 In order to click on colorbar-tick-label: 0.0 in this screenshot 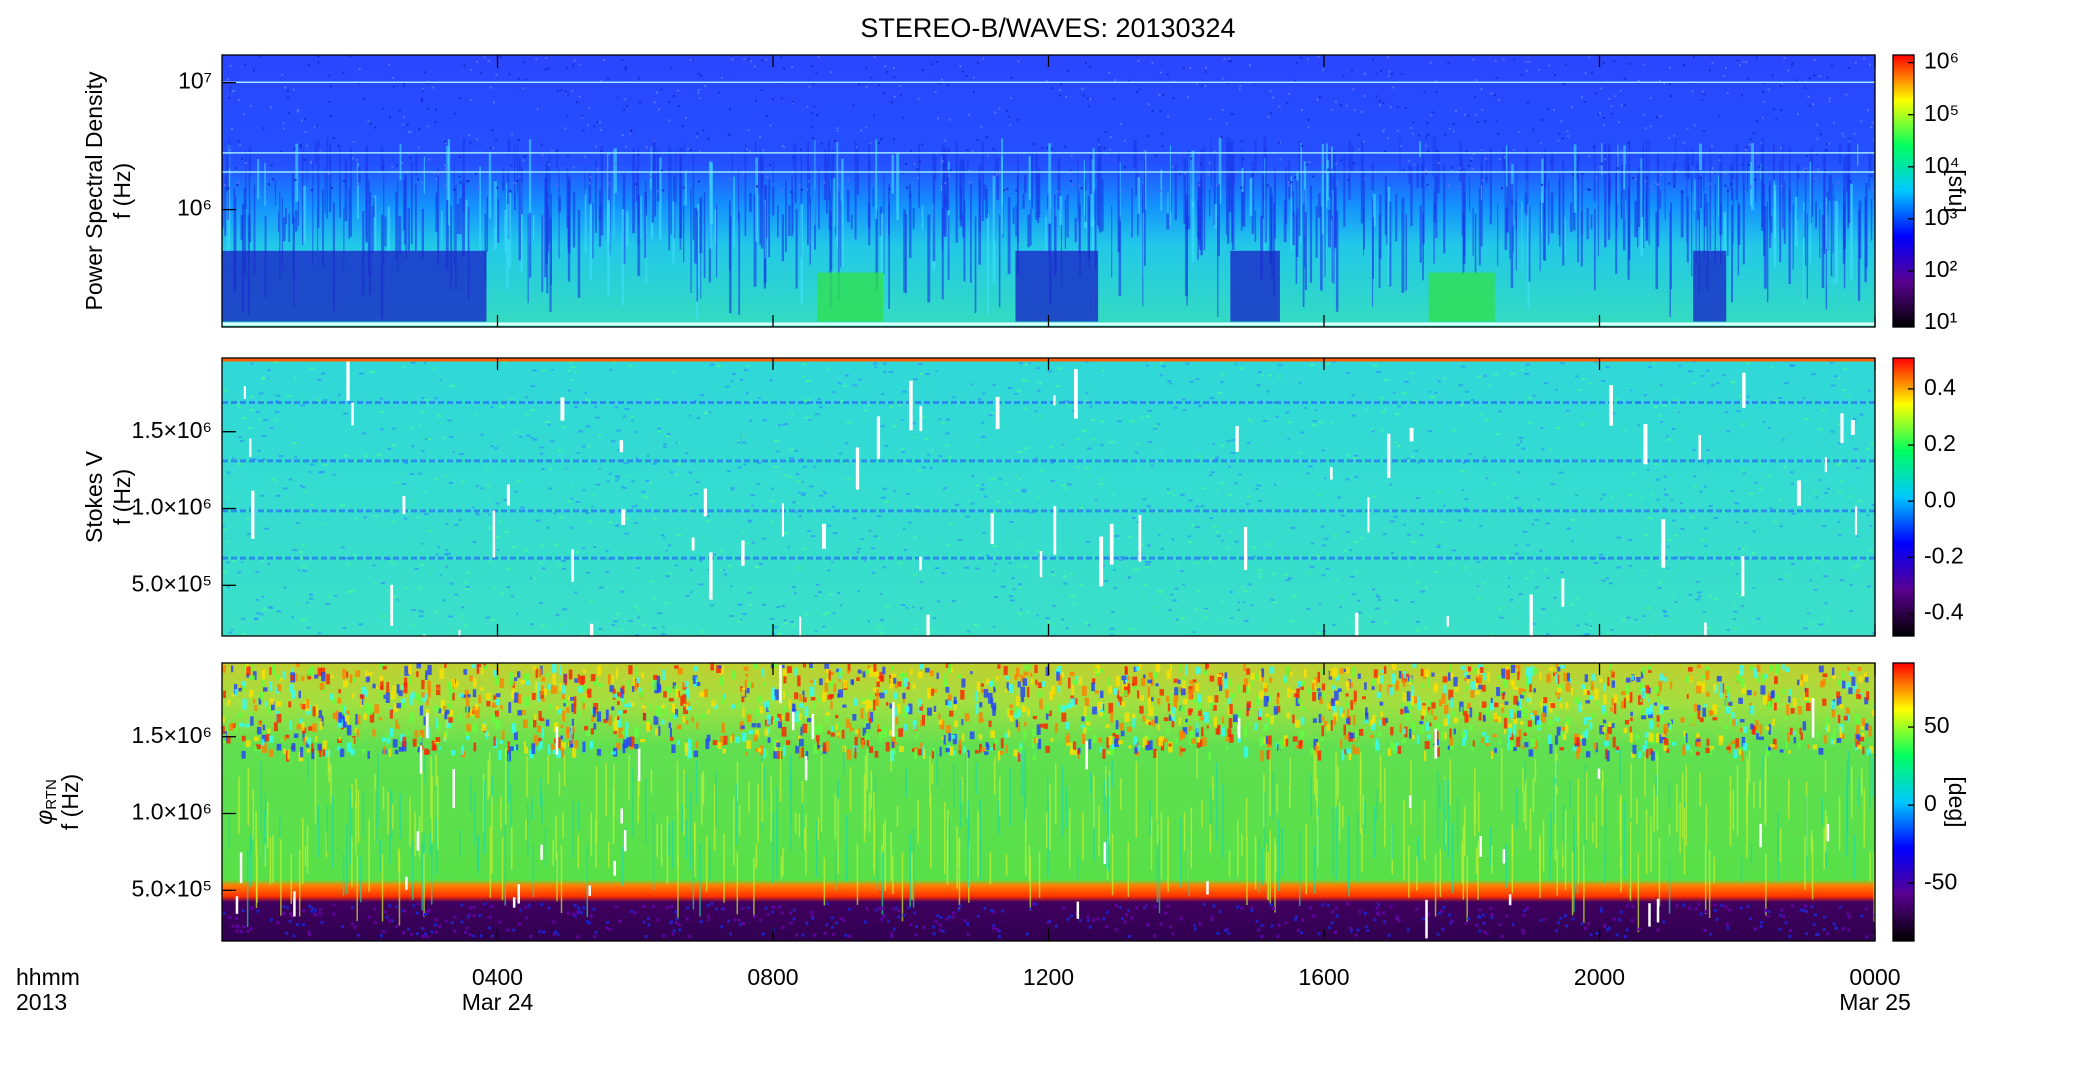, I will do `click(1940, 499)`.